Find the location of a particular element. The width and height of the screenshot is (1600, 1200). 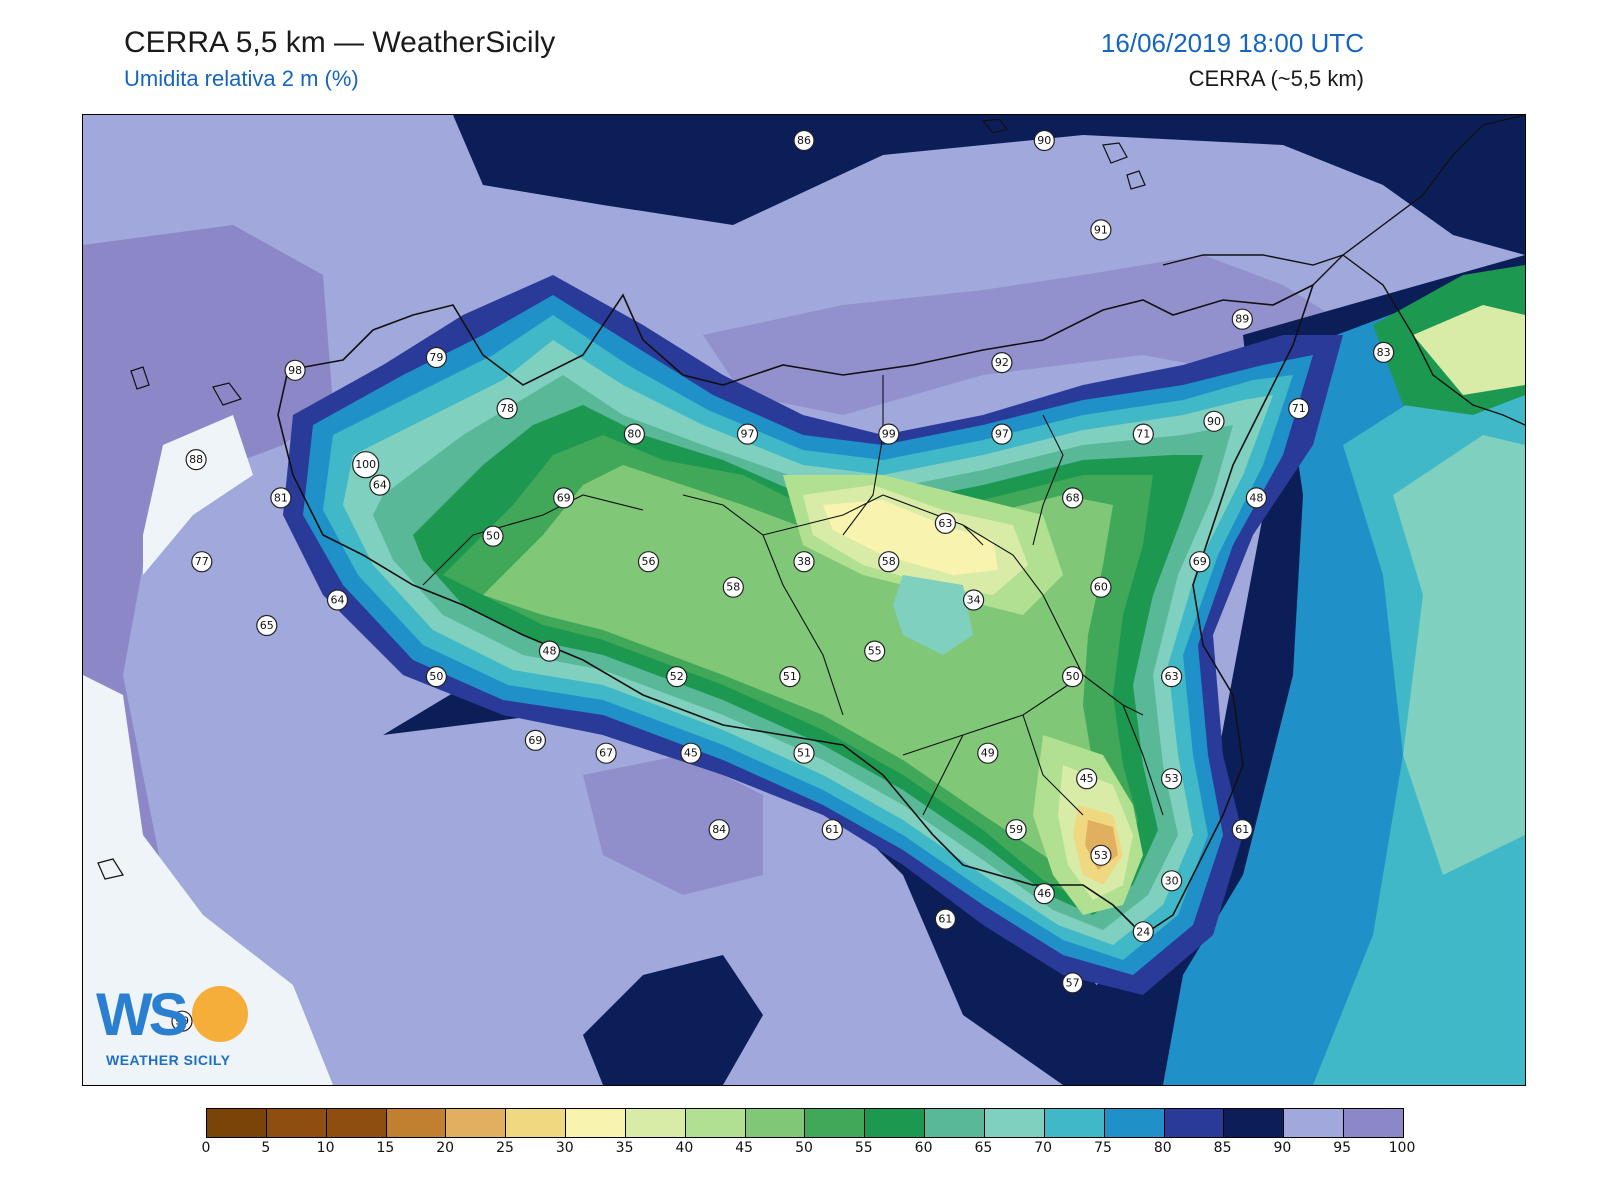

station-marker: 58 is located at coordinates (733, 587).